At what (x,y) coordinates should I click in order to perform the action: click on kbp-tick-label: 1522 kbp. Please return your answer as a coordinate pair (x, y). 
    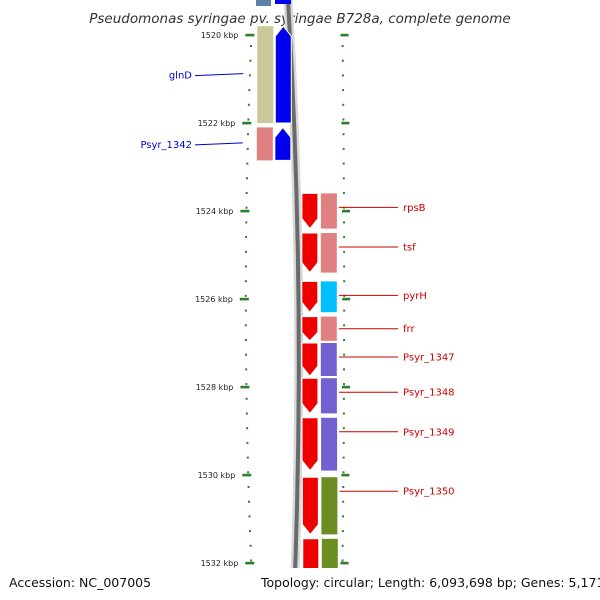
    Looking at the image, I should click on (217, 123).